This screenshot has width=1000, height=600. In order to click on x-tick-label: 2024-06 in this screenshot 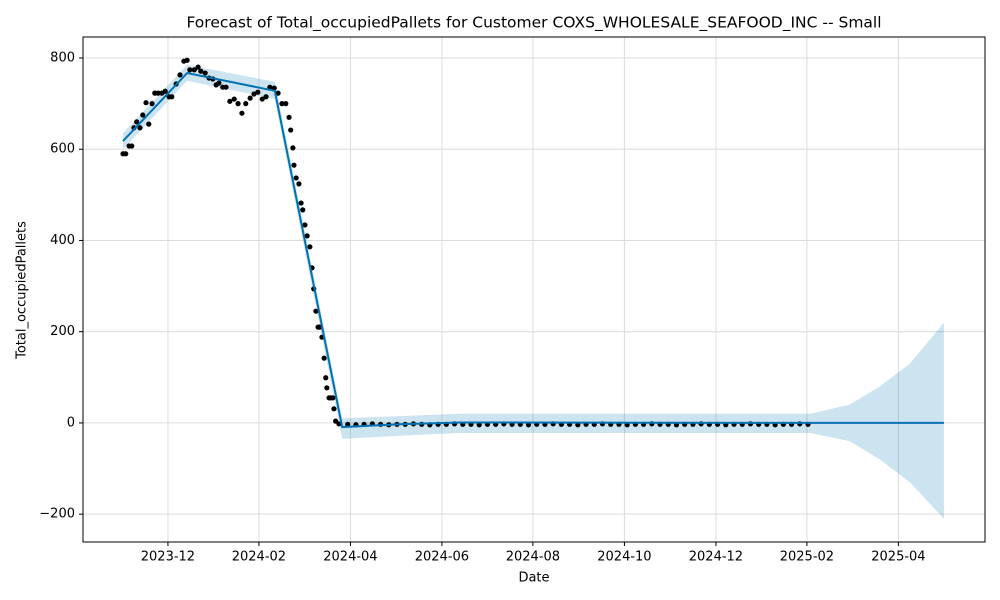, I will do `click(442, 557)`.